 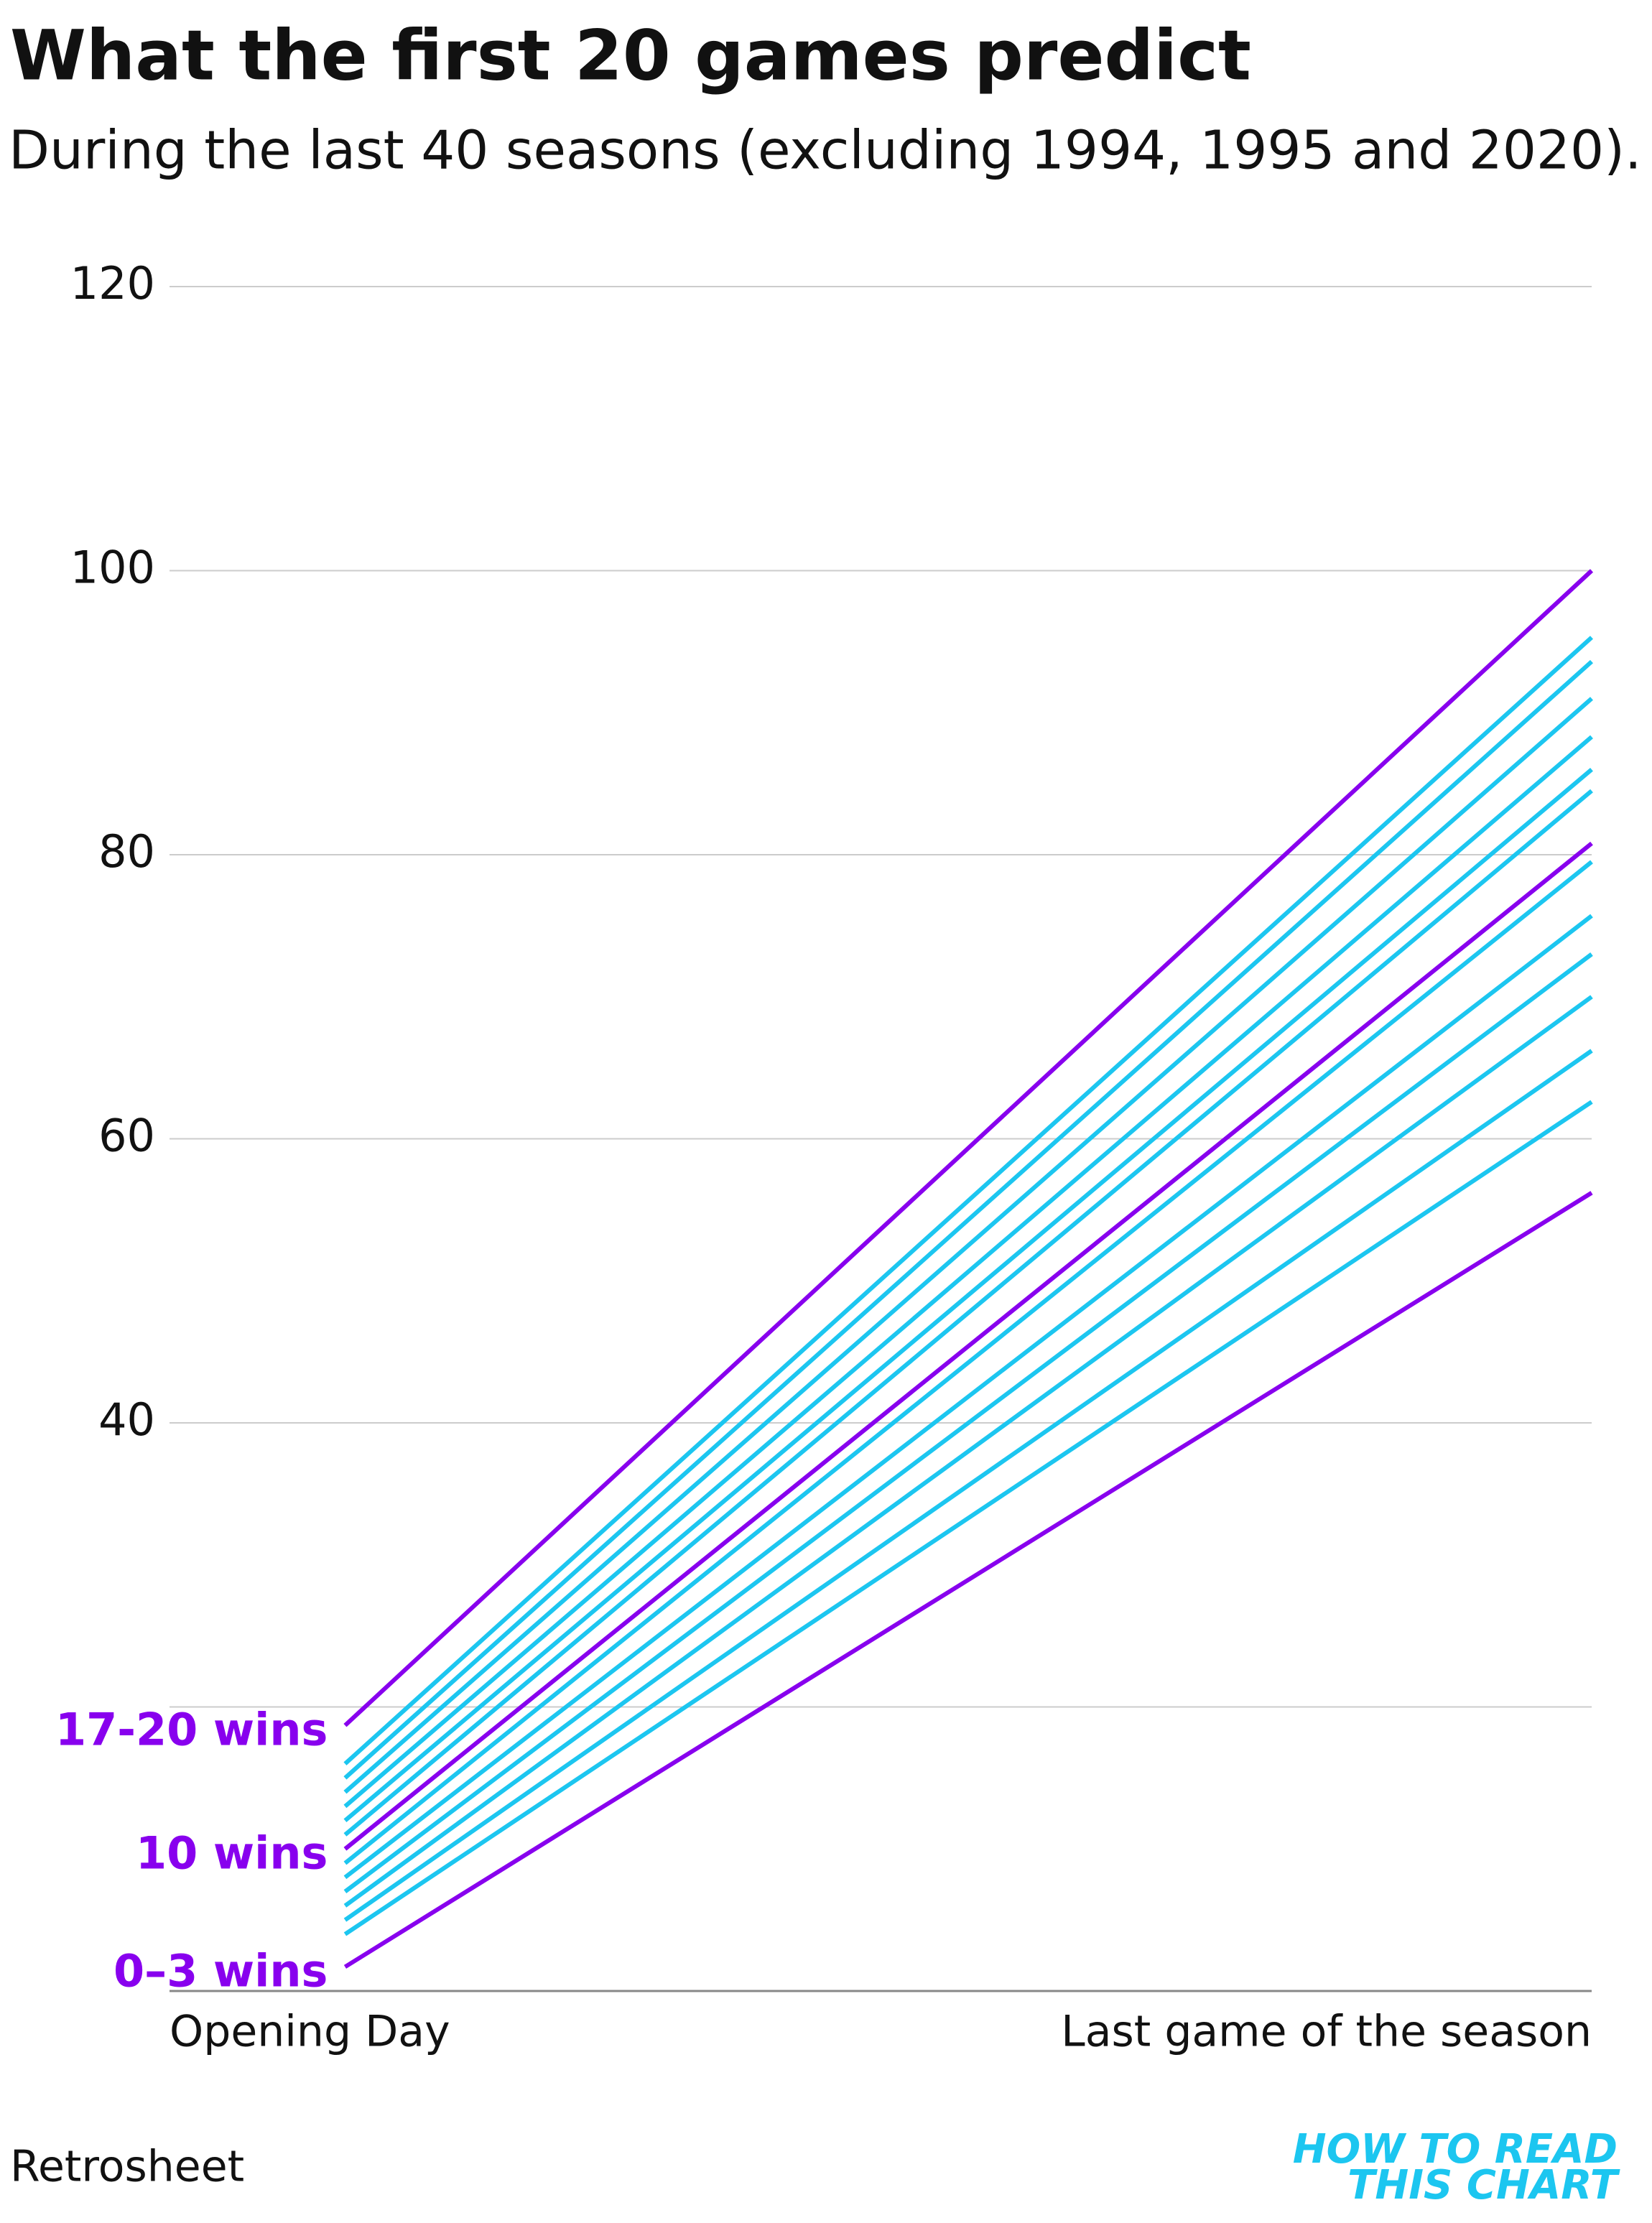 What do you see at coordinates (220, 1970) in the screenshot?
I see `series-label: 0–3 wins` at bounding box center [220, 1970].